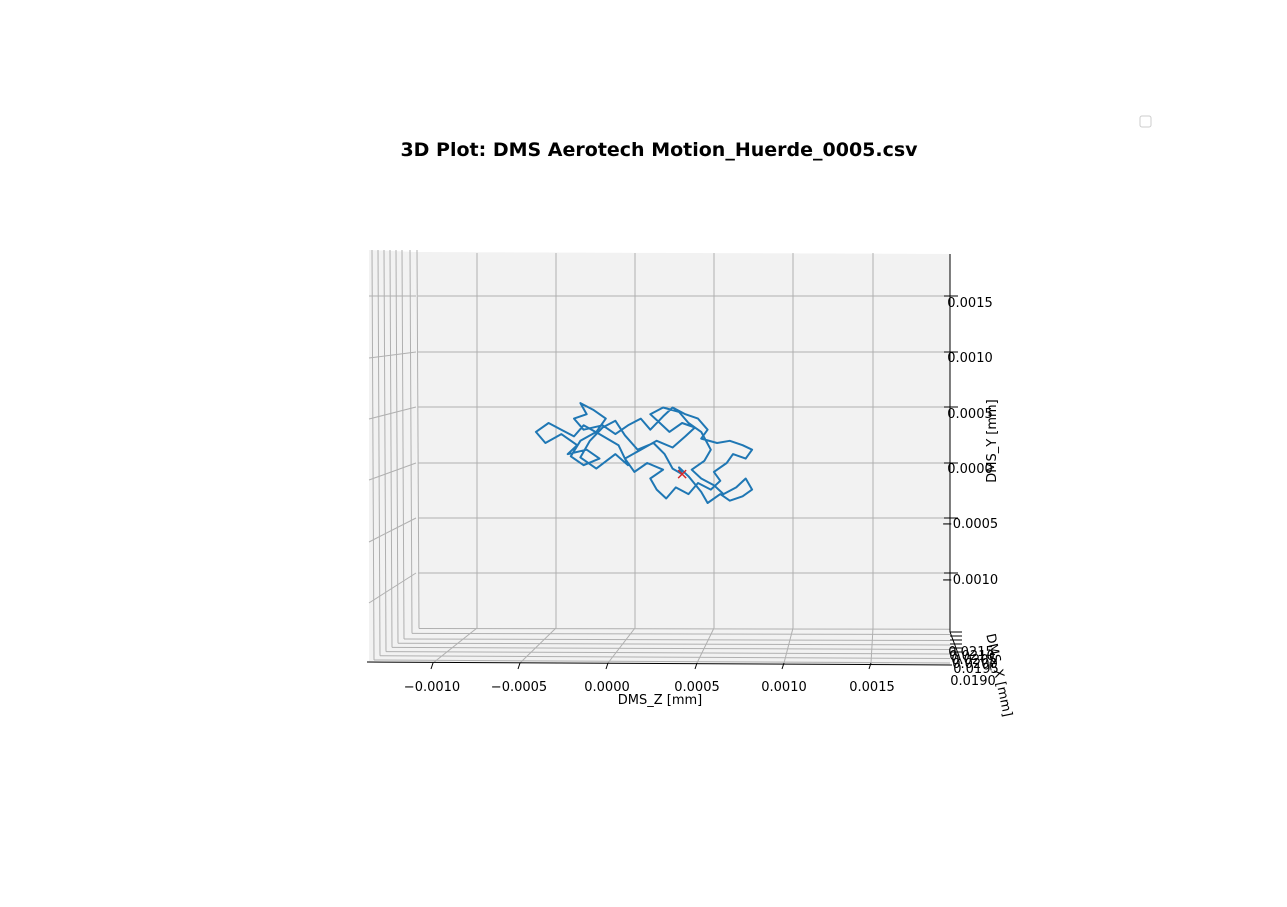 This screenshot has height=907, width=1287. Describe the element at coordinates (973, 681) in the screenshot. I see `depth-tick-label: 0.0190` at that location.